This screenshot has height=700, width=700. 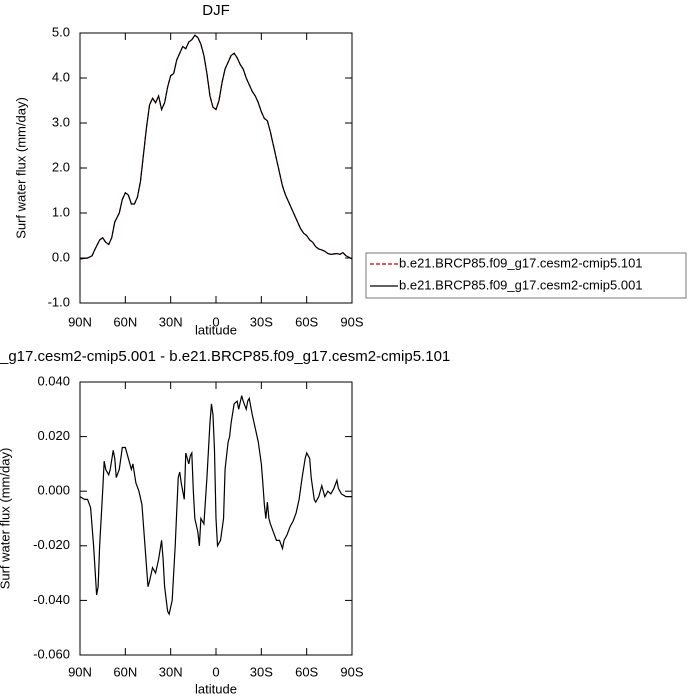 I want to click on y-tick-label: 0.0, so click(x=61, y=256).